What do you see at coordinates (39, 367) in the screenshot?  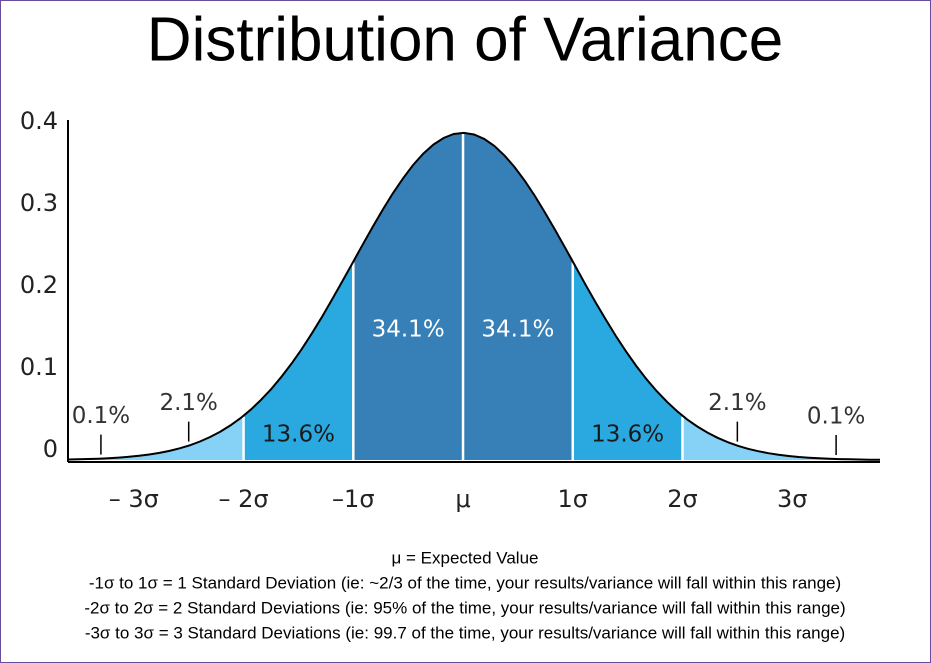 I see `y-tick-label: 0.1` at bounding box center [39, 367].